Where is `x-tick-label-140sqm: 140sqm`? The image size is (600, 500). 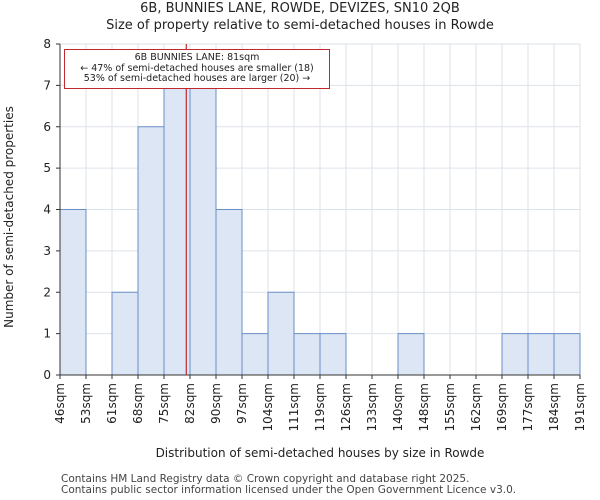
x-tick-label-140sqm: 140sqm is located at coordinates (398, 407).